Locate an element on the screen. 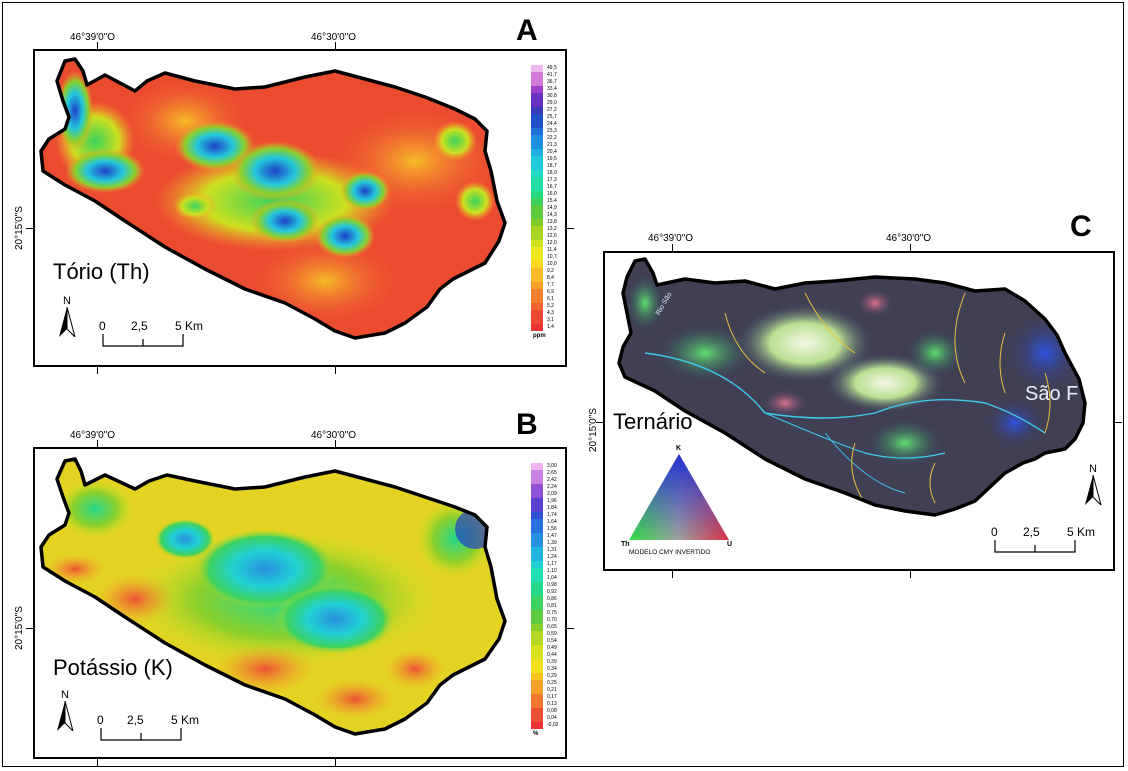 The image size is (1128, 771). north-arrow: N is located at coordinates (65, 711).